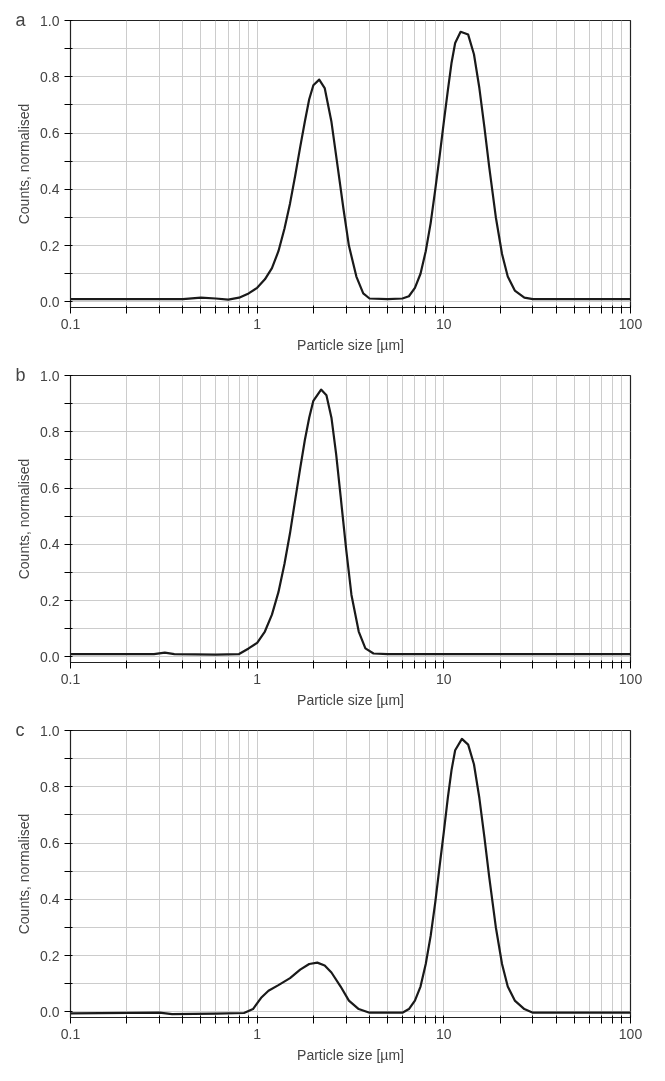 Image resolution: width=665 pixels, height=1081 pixels. What do you see at coordinates (20, 729) in the screenshot?
I see `chart-title: c` at bounding box center [20, 729].